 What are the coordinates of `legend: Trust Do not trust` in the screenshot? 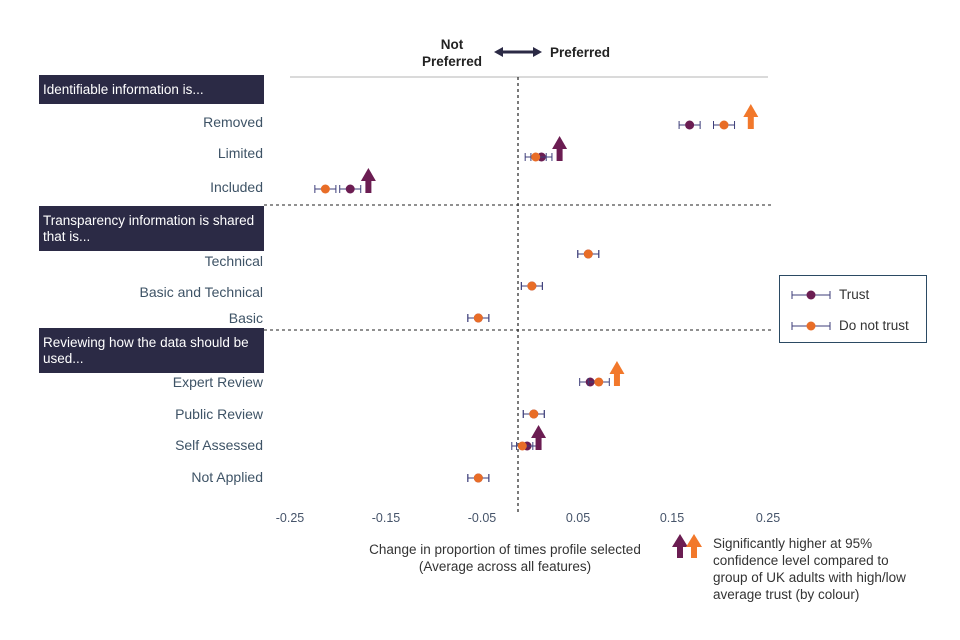 It's located at (853, 309).